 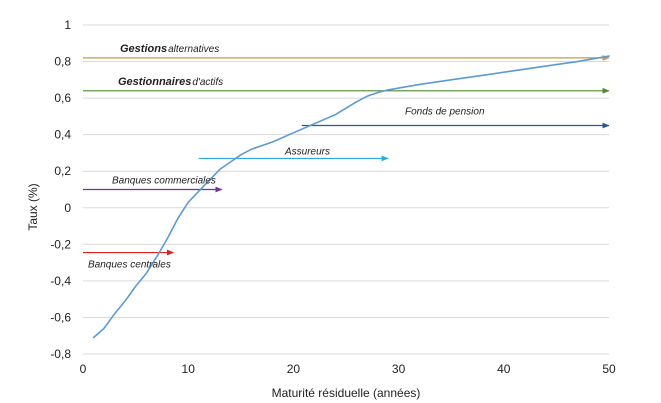 I want to click on x-axis-ticks: 0 10 20 30 40 50, so click(x=348, y=369).